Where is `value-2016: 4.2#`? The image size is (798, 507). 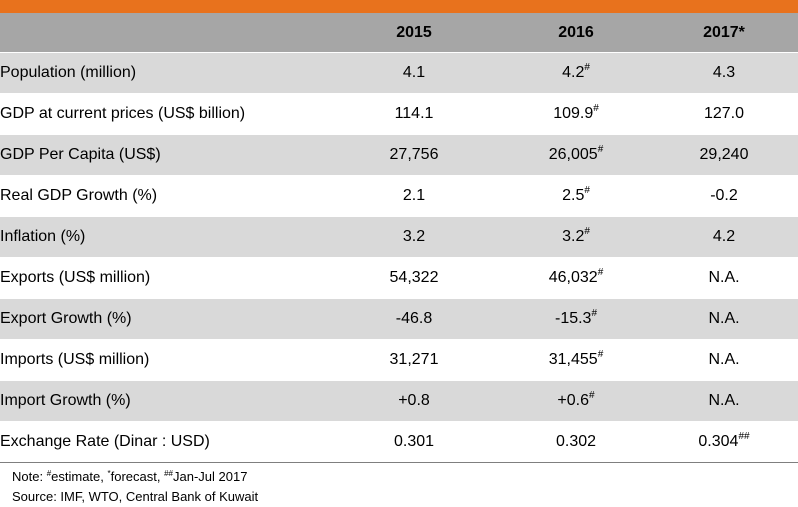
value-2016: 4.2# is located at coordinates (576, 73).